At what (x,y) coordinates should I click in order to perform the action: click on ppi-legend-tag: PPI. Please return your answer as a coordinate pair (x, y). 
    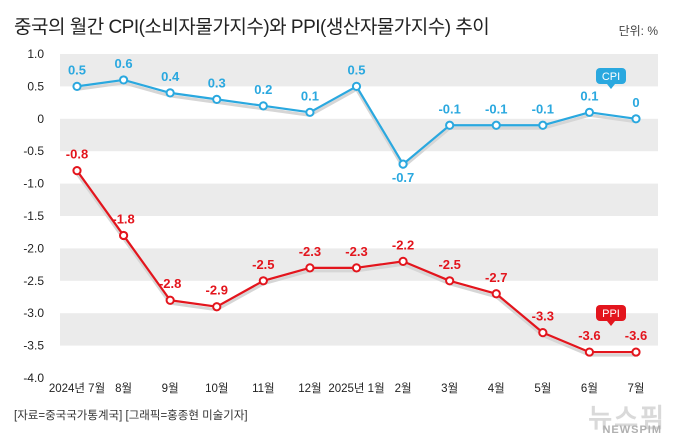
    Looking at the image, I should click on (611, 315).